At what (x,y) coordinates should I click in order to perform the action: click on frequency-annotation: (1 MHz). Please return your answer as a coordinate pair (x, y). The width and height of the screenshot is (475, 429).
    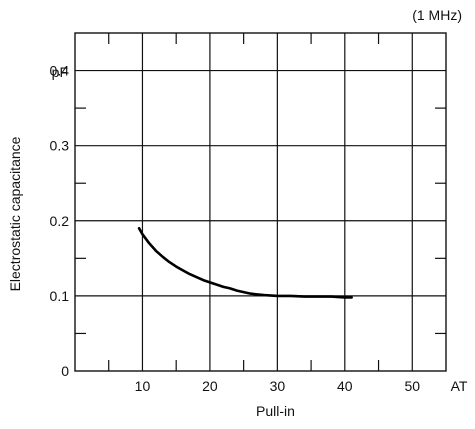
    Looking at the image, I should click on (437, 15).